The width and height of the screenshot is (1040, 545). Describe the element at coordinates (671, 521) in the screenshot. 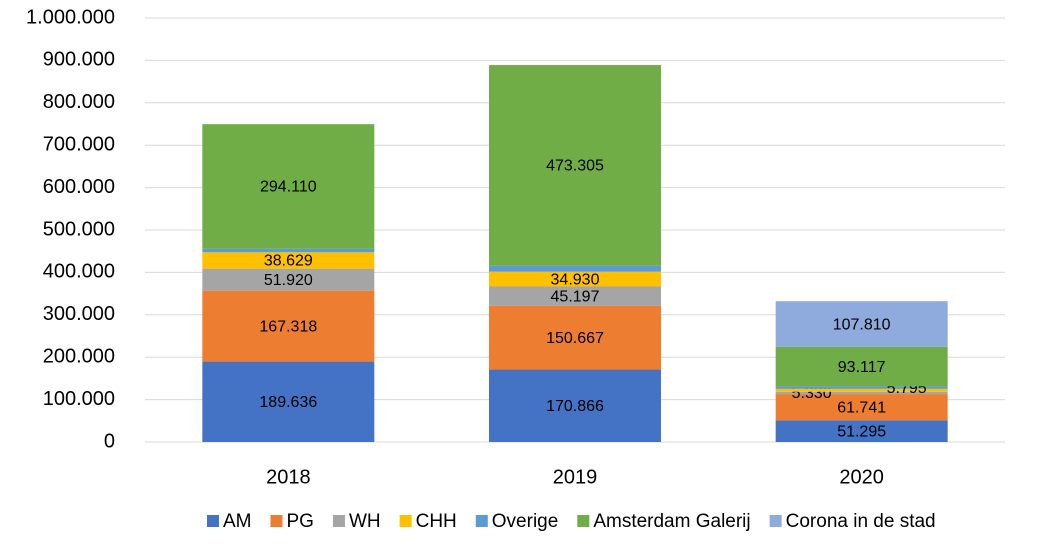

I see `legend-label: Amsterdam Galerij` at that location.